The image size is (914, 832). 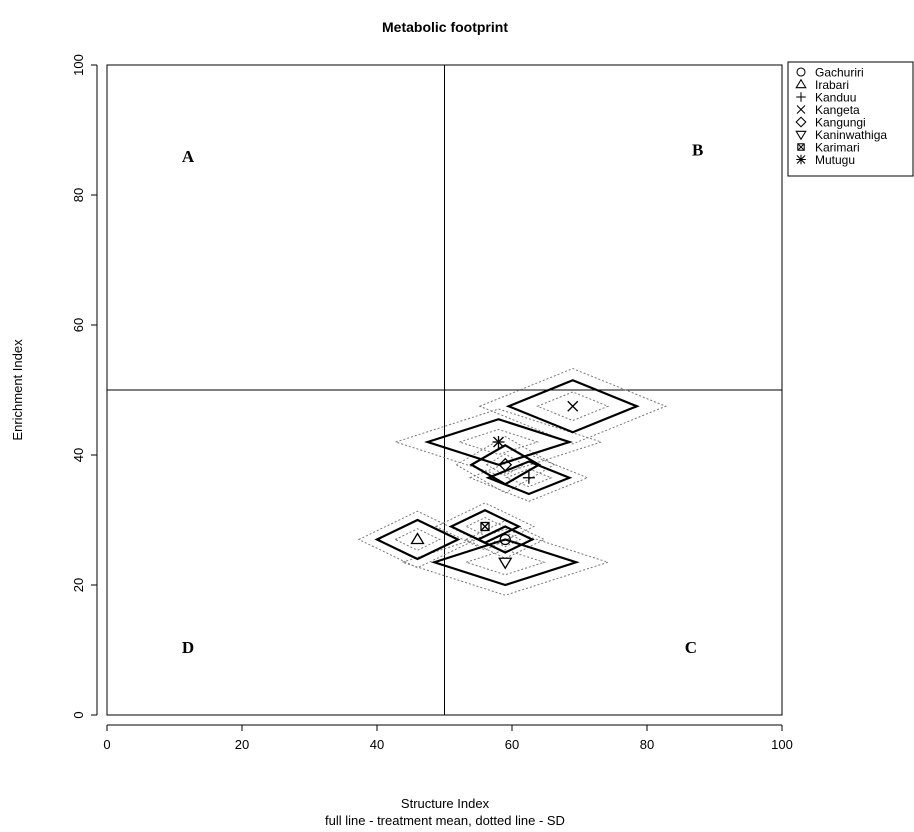 I want to click on sd-outer-diamond-karimari, so click(x=485, y=526).